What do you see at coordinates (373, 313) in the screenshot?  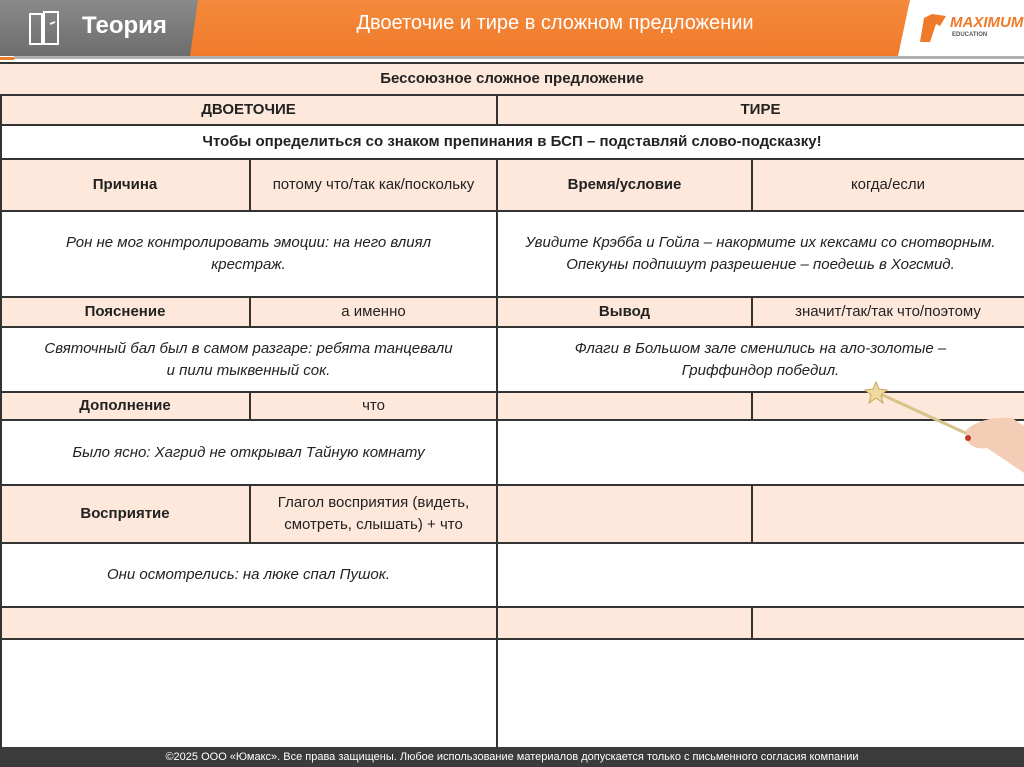 I see `hint-words: а именно` at bounding box center [373, 313].